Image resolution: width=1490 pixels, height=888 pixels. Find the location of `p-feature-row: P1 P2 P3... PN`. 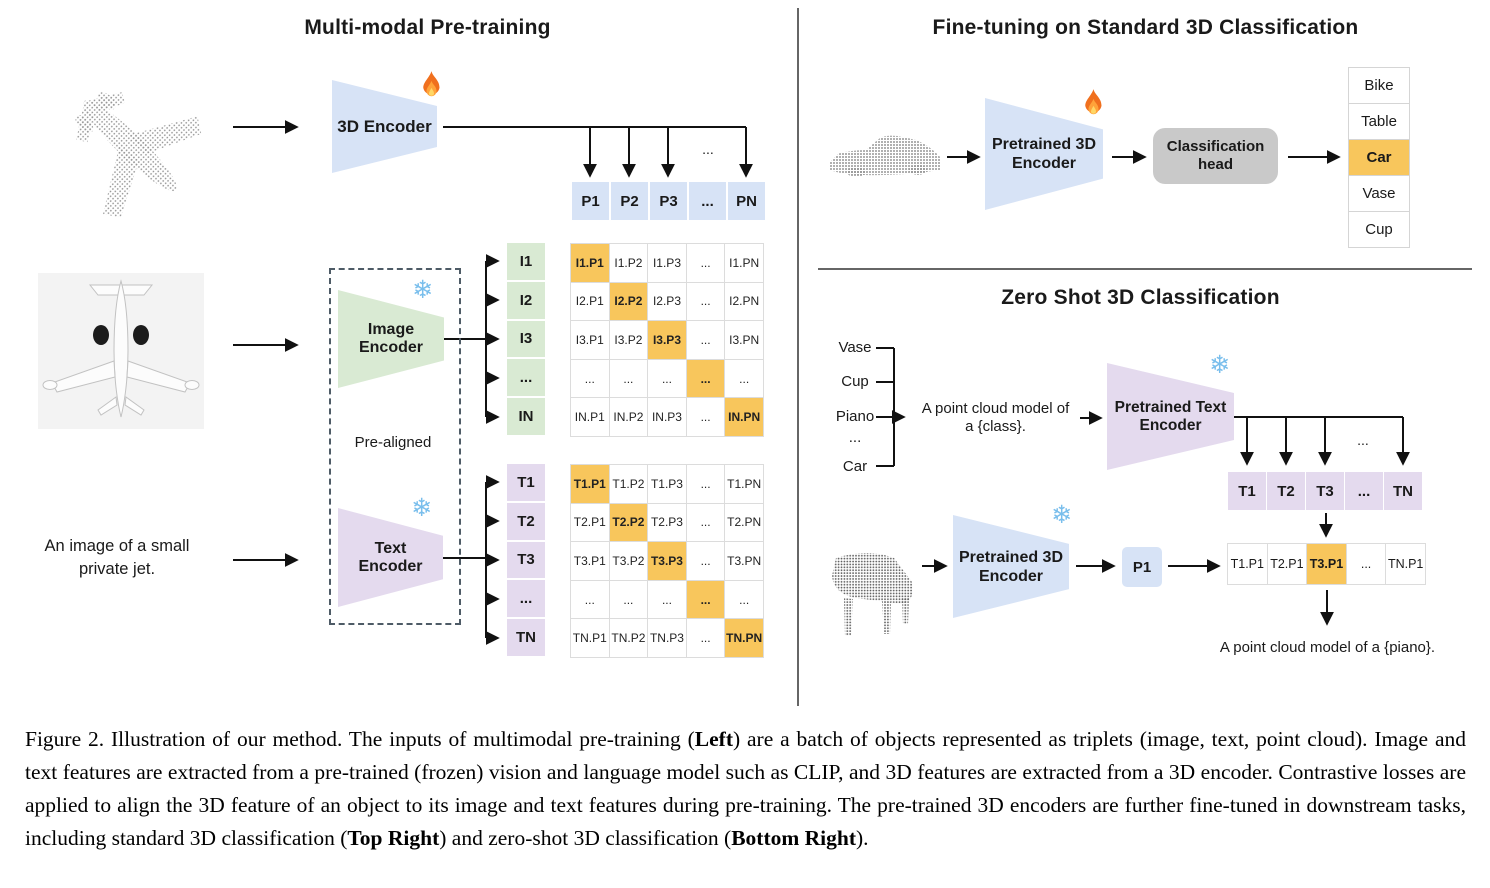

p-feature-row: P1 P2 P3... PN is located at coordinates (668, 201).